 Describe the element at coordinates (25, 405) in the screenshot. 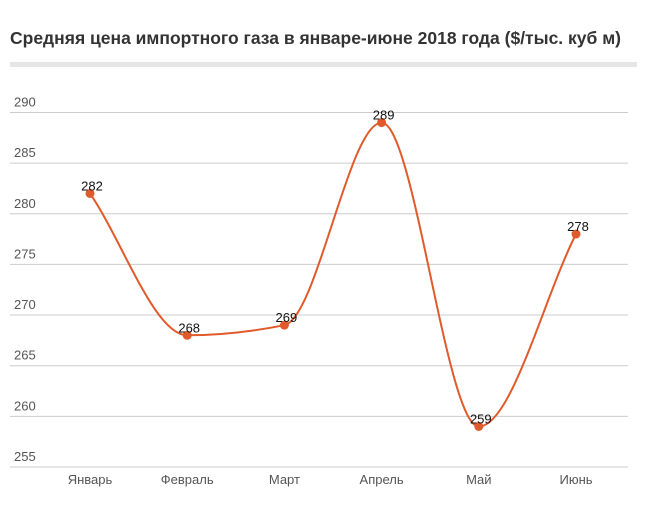

I see `y-tick-label: 260` at that location.